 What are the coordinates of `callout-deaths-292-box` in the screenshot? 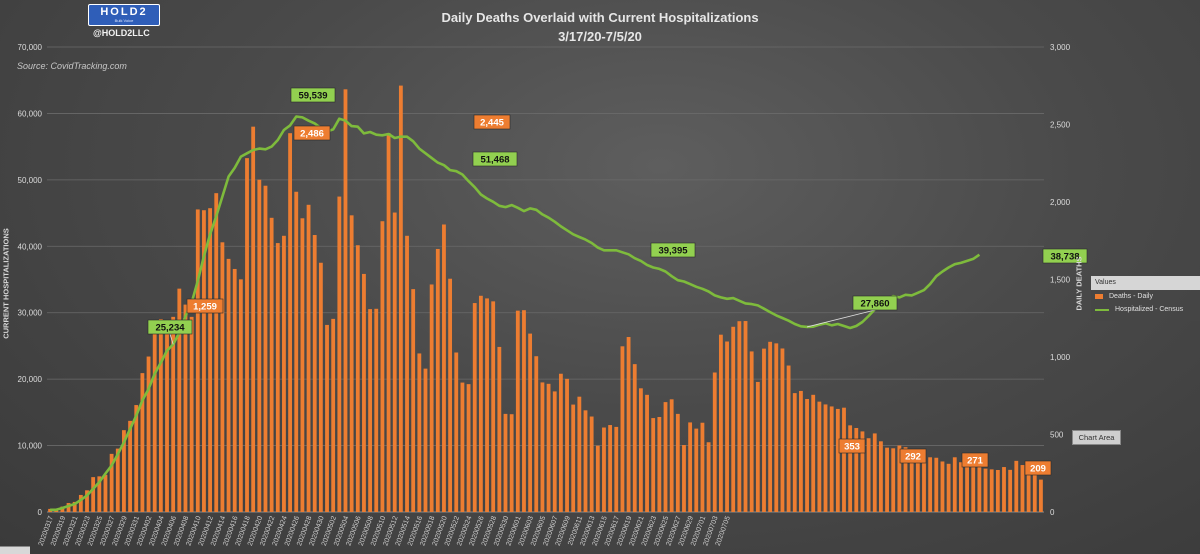 It's located at (913, 456).